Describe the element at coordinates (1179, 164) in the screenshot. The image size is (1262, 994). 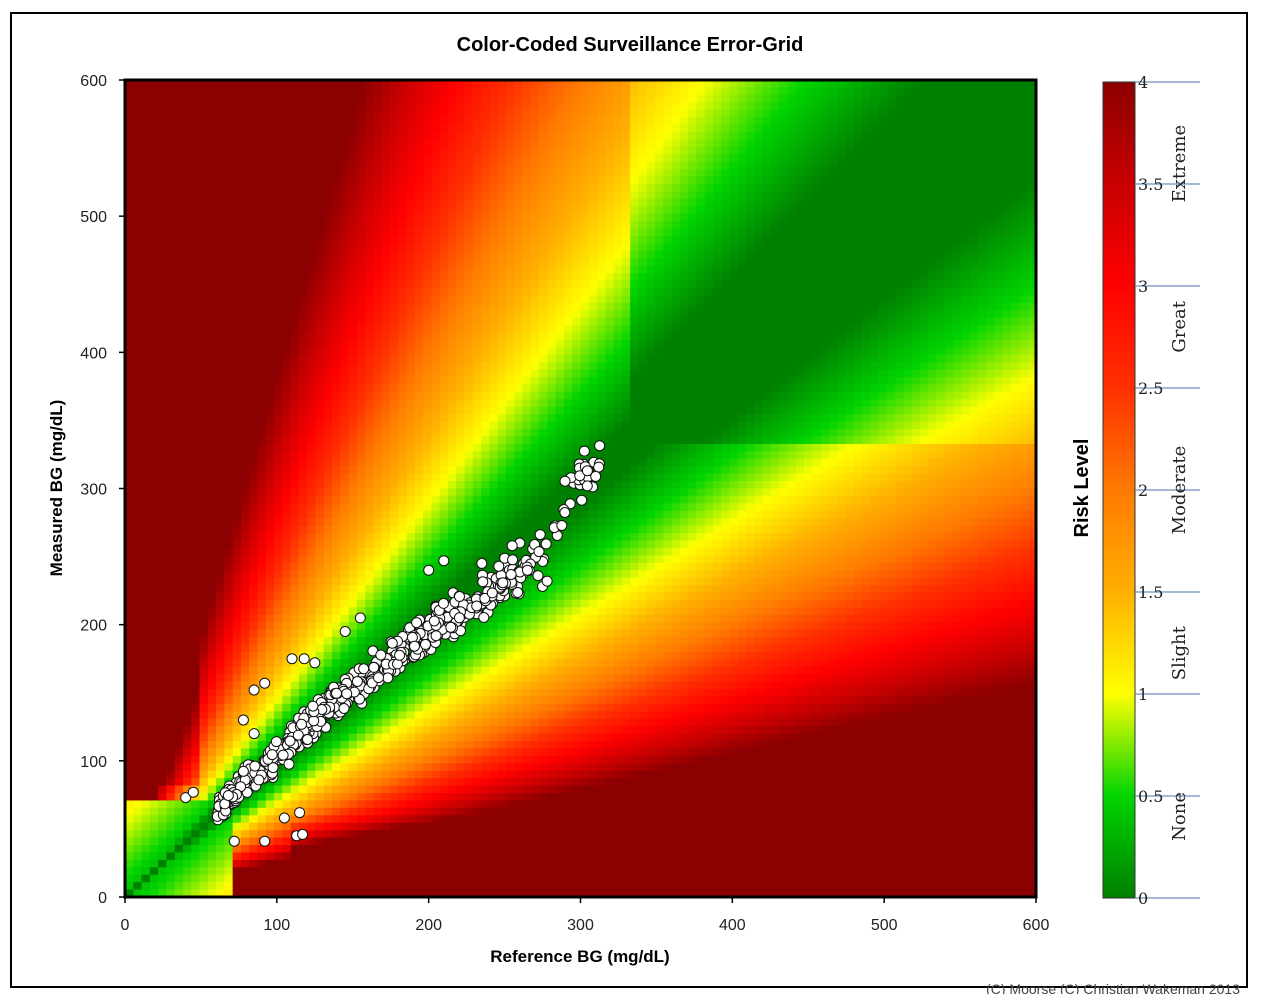
I see `colorbar-band-label: Extreme` at that location.